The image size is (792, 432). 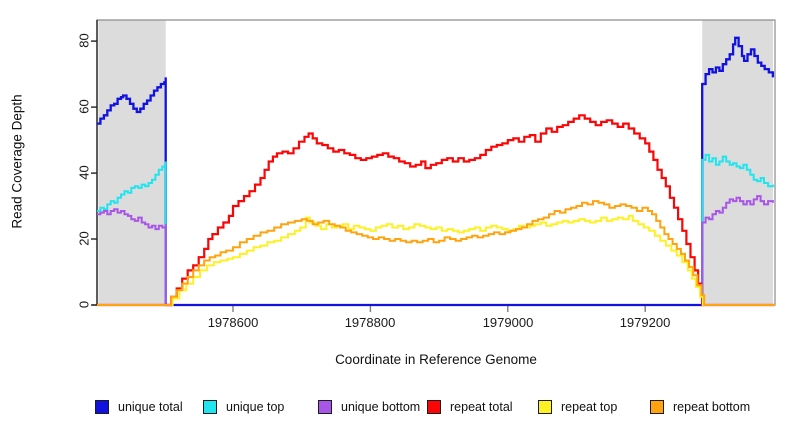 What do you see at coordinates (84, 238) in the screenshot?
I see `y-tick-label: 20` at bounding box center [84, 238].